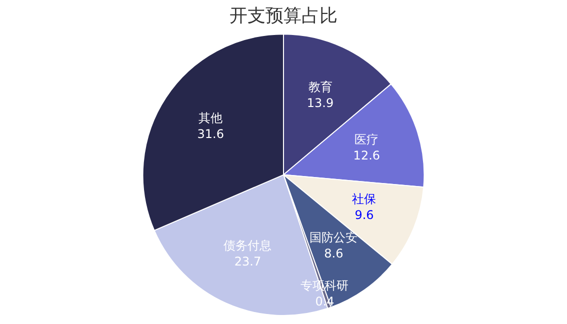  What do you see at coordinates (334, 253) in the screenshot?
I see `data-label: 8.6` at bounding box center [334, 253].